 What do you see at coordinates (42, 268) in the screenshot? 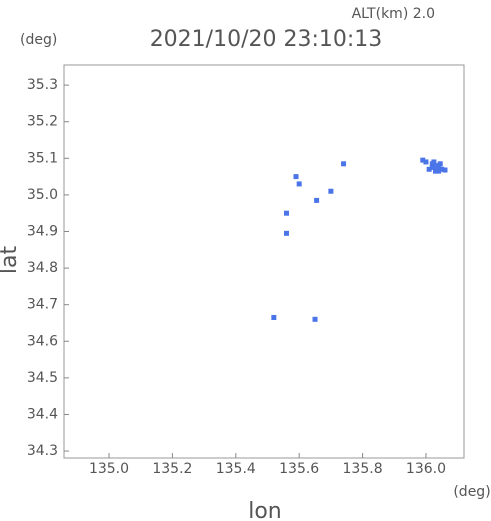
I see `y-tick-label: 34.8` at bounding box center [42, 268].